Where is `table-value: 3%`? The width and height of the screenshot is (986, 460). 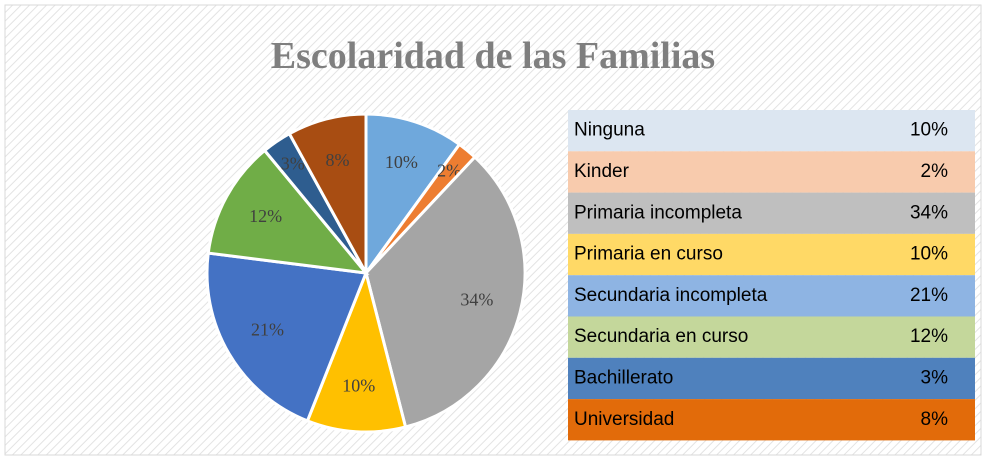 table-value: 3% is located at coordinates (935, 377).